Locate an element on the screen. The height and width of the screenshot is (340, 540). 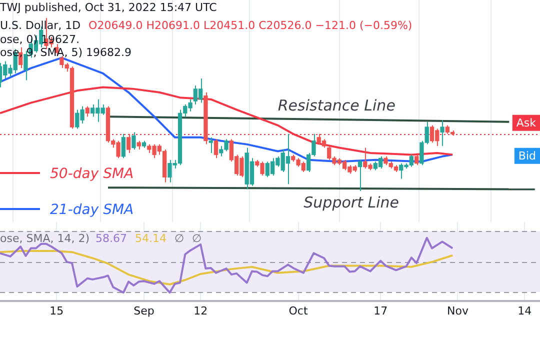
x-tick-label: 14 is located at coordinates (525, 311).